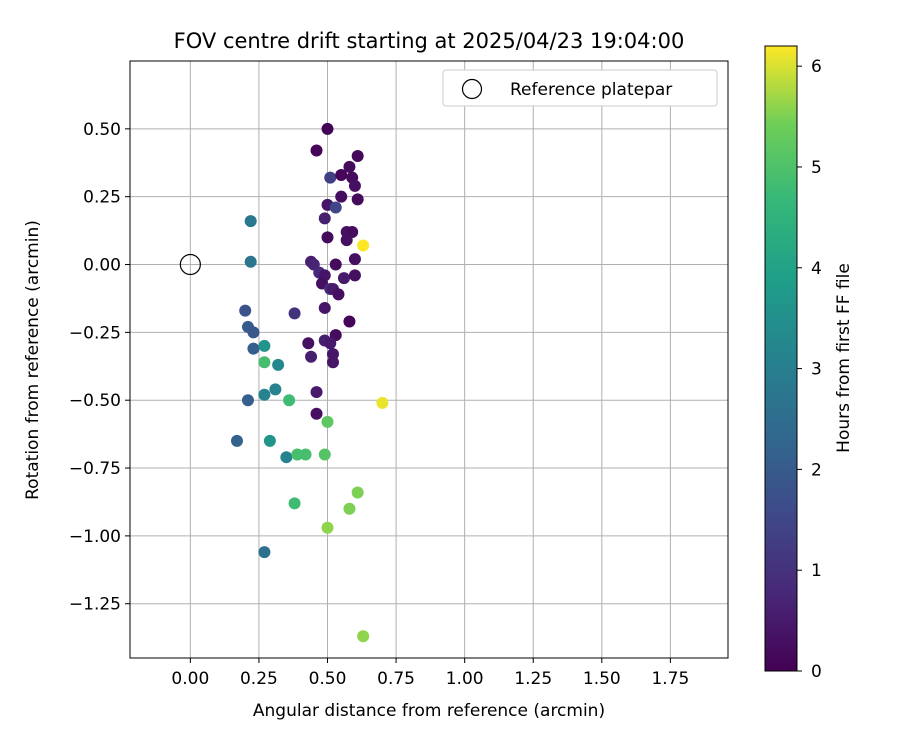 This screenshot has height=750, width=900. I want to click on legend-box, so click(580, 88).